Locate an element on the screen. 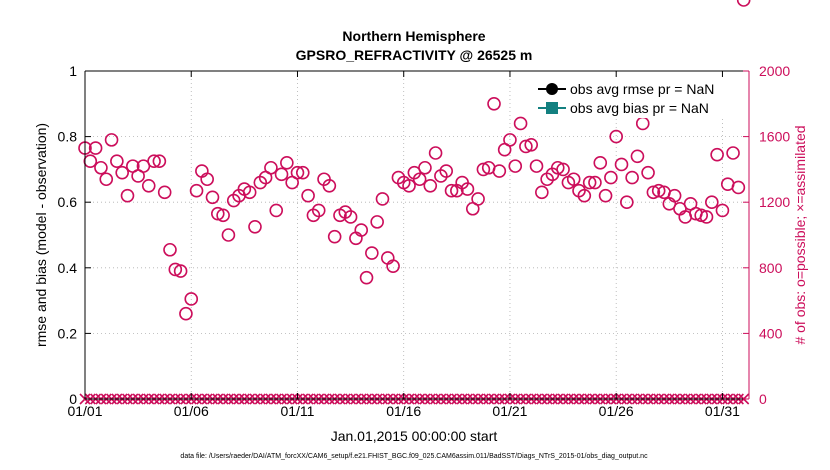 Image resolution: width=830 pixels, height=470 pixels. y-left-tick-label: 0.8 is located at coordinates (68, 137).